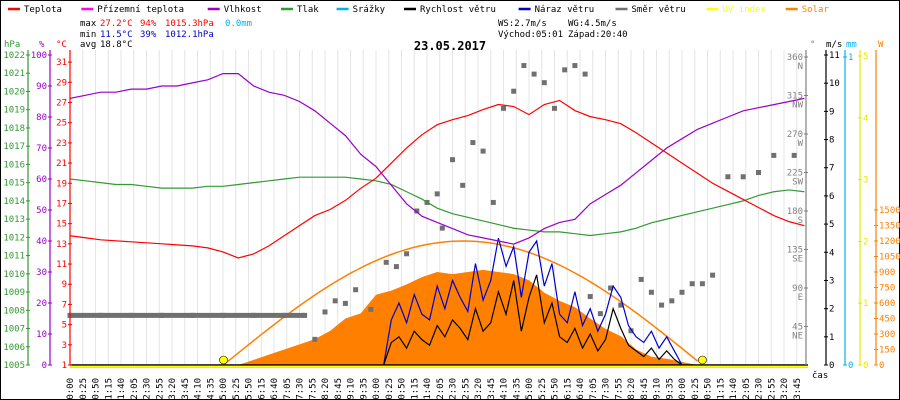  What do you see at coordinates (14, 129) in the screenshot?
I see `pressure-tick-label: 1018` at bounding box center [14, 129].